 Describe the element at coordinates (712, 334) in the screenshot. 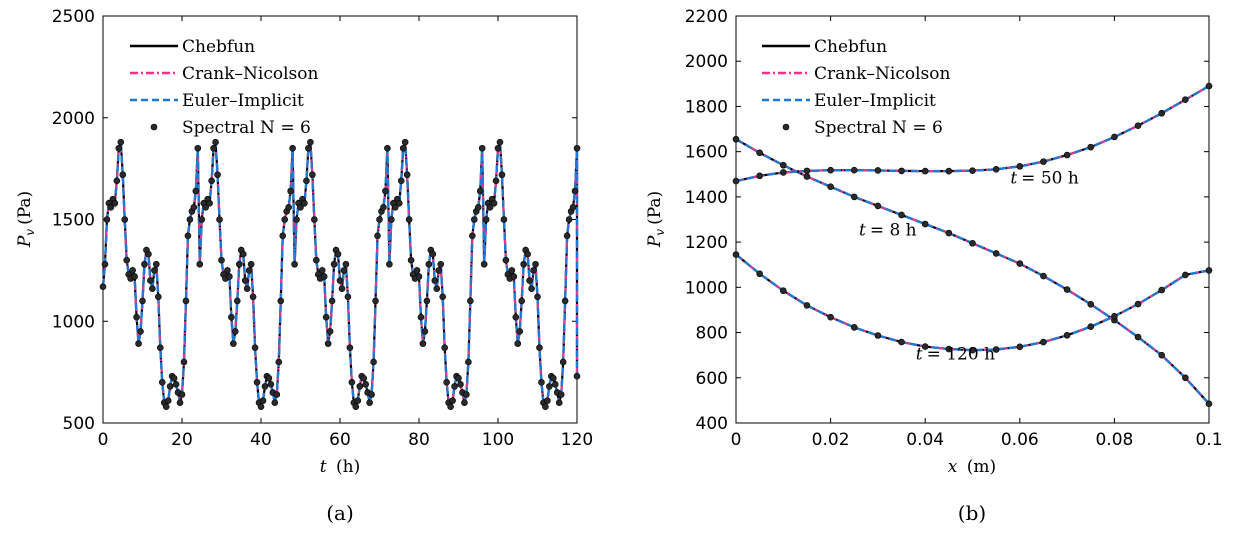

I see `b-ytick-label: 800` at that location.